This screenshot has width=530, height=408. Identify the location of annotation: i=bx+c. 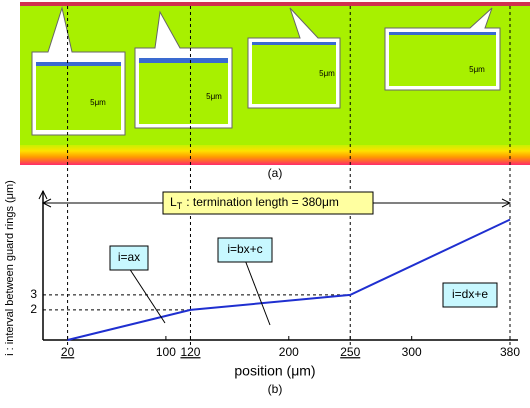
(244, 249).